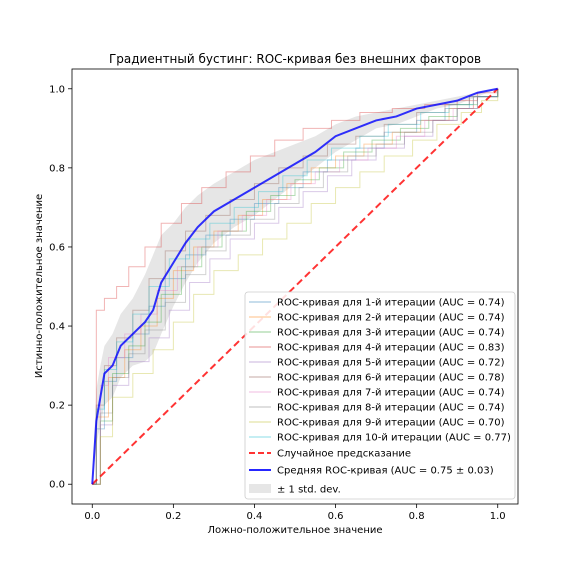  What do you see at coordinates (255, 516) in the screenshot?
I see `x-tick-label: 0.4` at bounding box center [255, 516].